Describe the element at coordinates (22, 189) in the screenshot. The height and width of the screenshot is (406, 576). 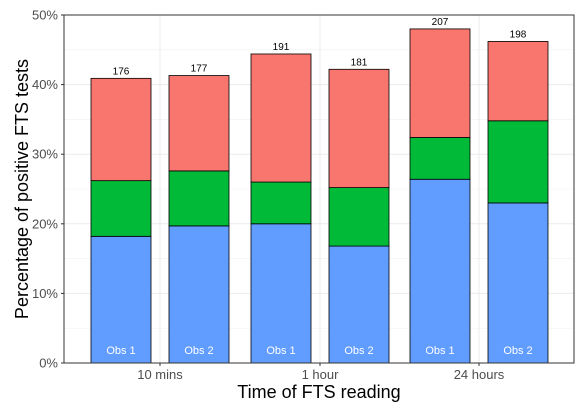
I see `y-axis-title: Percentage of positive FTS tests` at that location.